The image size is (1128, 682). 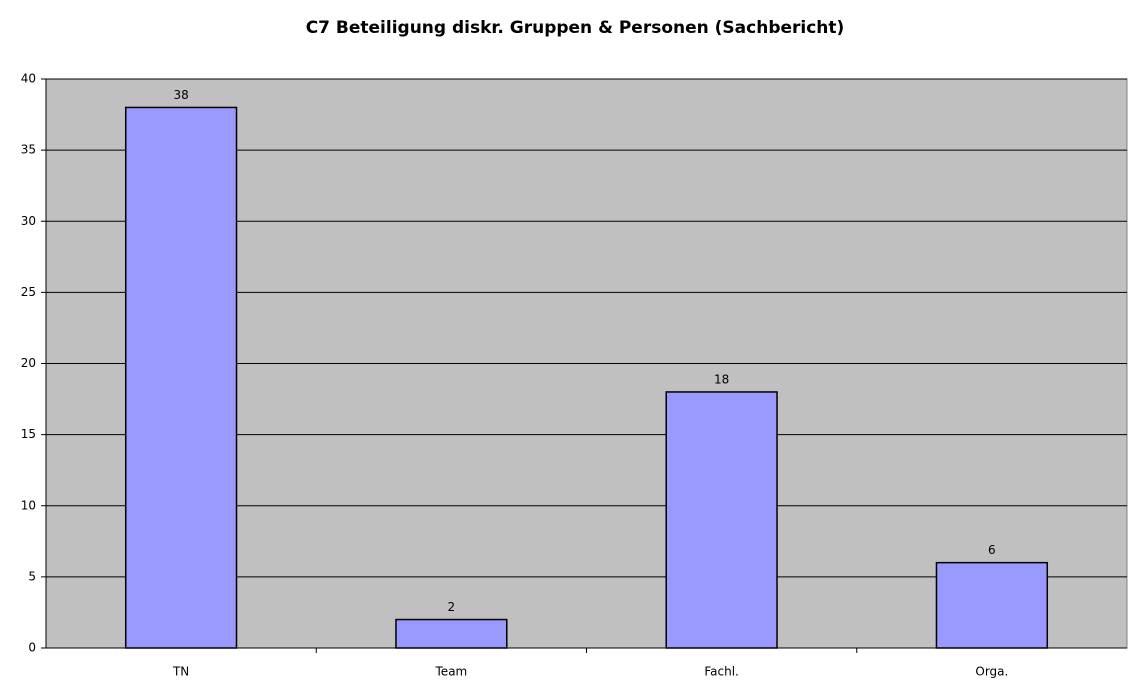 I want to click on x-tick-label: Fachl., so click(x=721, y=672).